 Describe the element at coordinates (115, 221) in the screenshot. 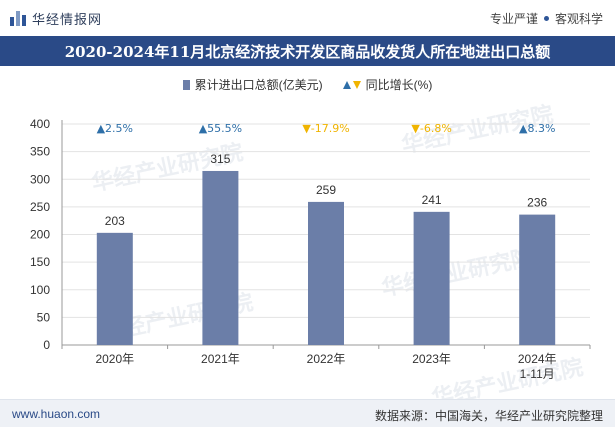

I see `bar-value-label: 203` at that location.